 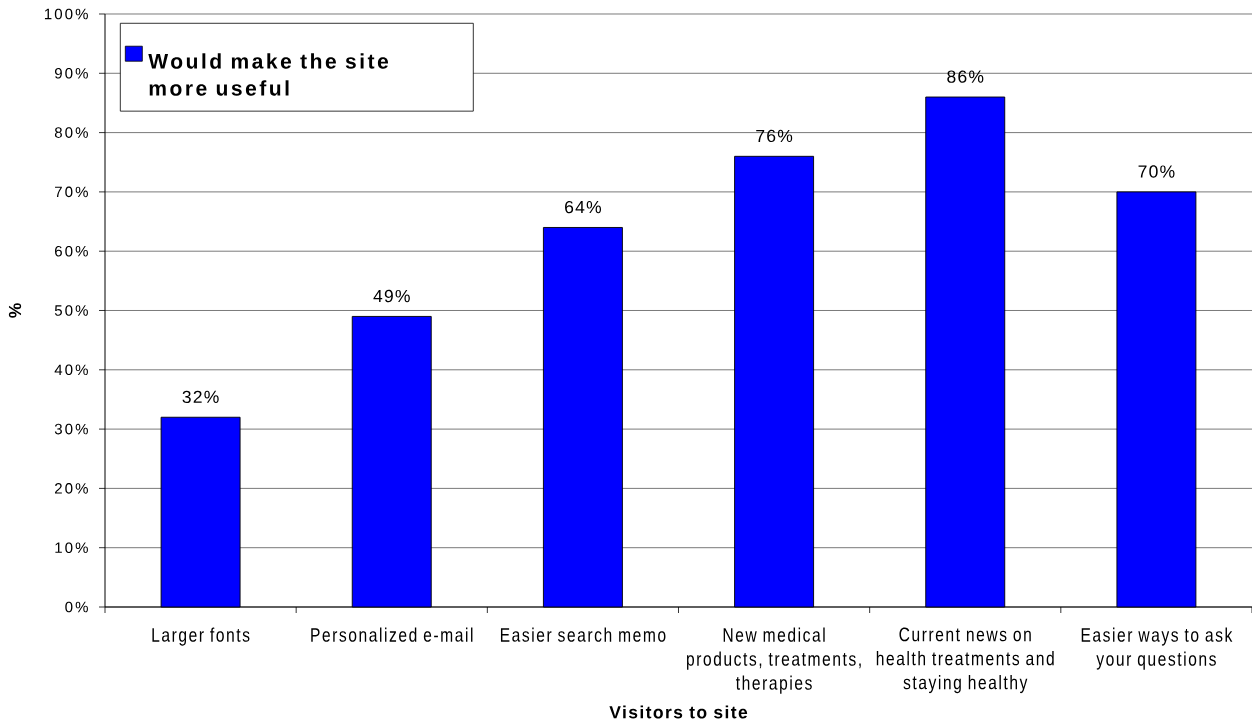 What do you see at coordinates (1156, 171) in the screenshot?
I see `data-label: 70%` at bounding box center [1156, 171].